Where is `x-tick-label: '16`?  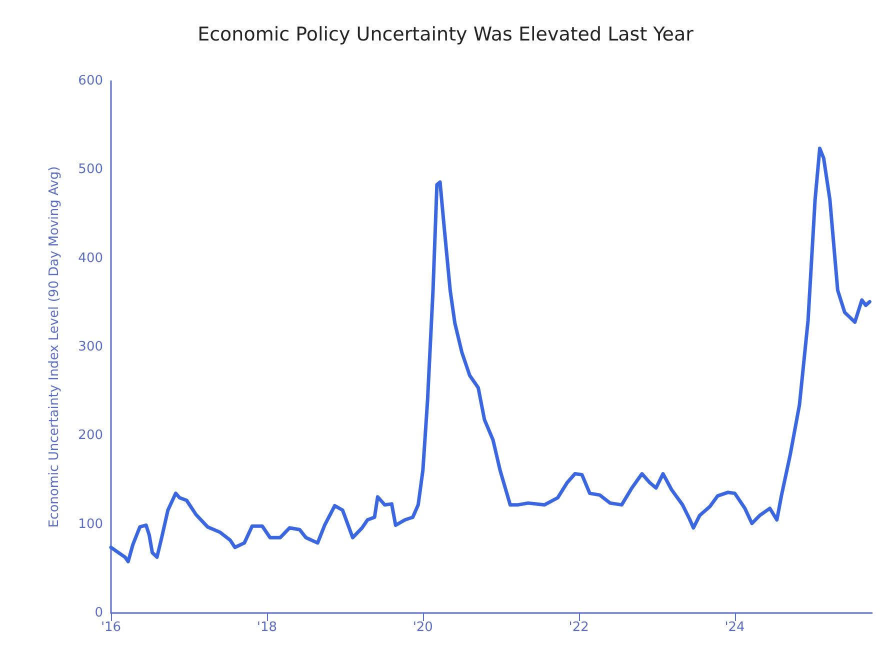
x-tick-label: '16 is located at coordinates (111, 627).